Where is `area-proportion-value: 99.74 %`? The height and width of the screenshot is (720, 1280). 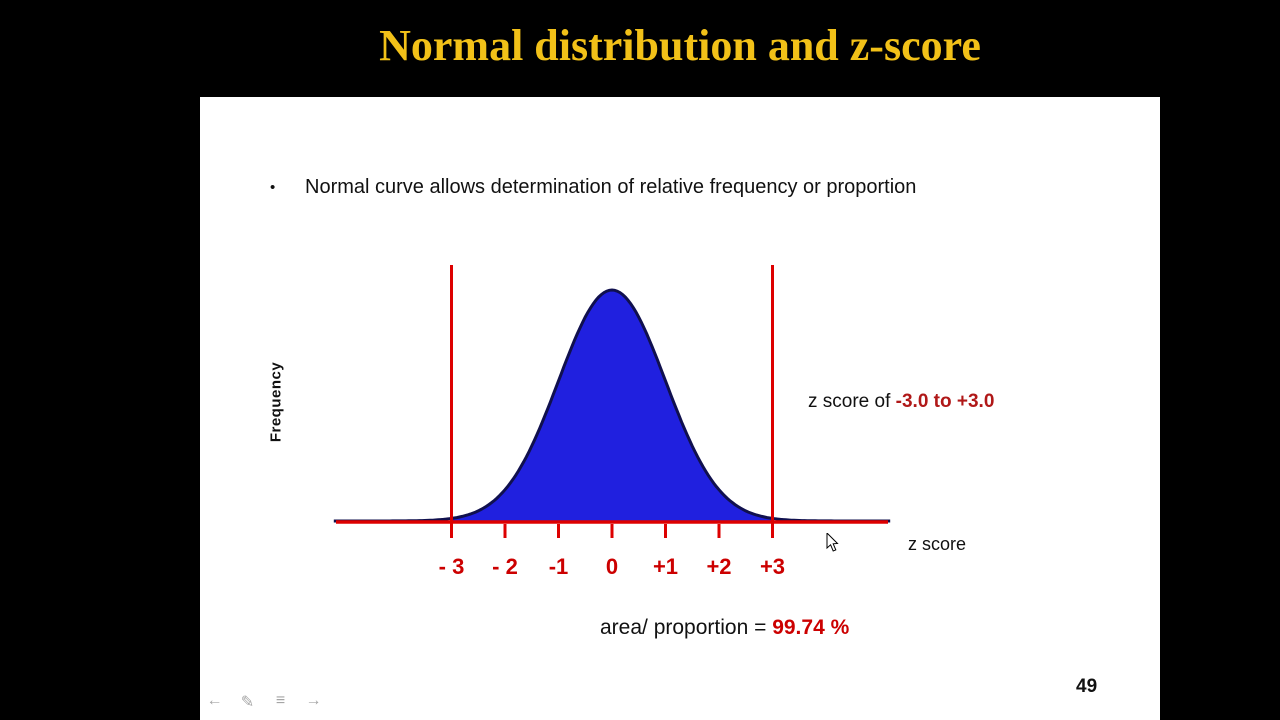 area-proportion-value: 99.74 % is located at coordinates (811, 627).